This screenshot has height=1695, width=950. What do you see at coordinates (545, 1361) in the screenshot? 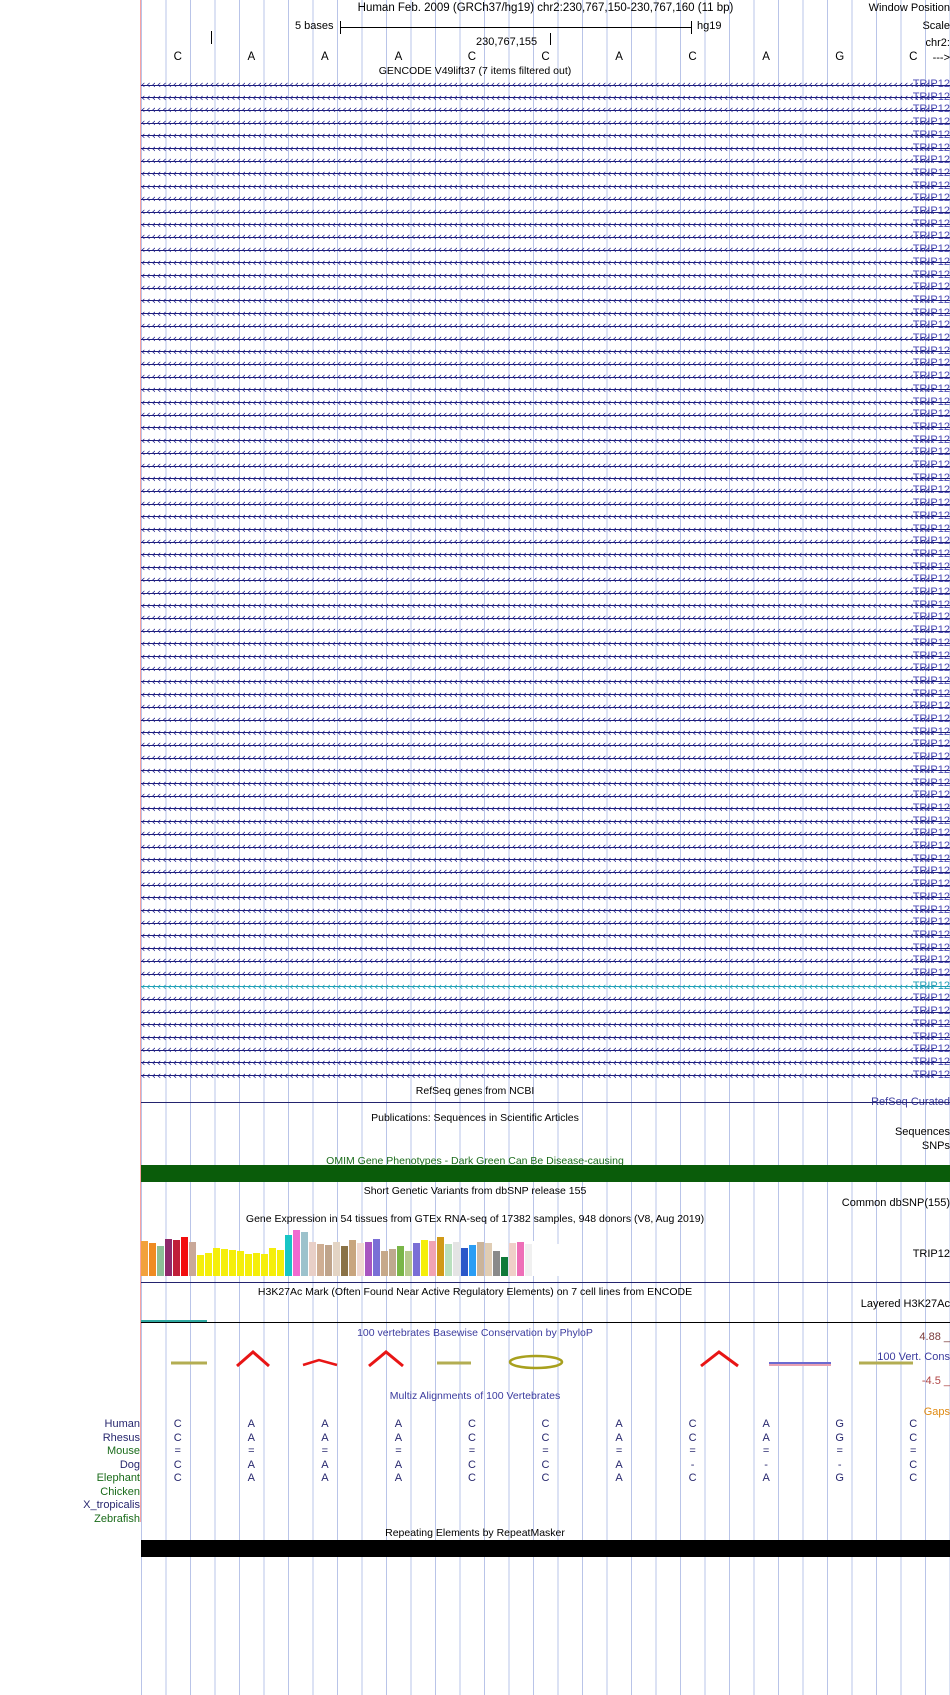
I see `phylop-conservation-plot` at bounding box center [545, 1361].